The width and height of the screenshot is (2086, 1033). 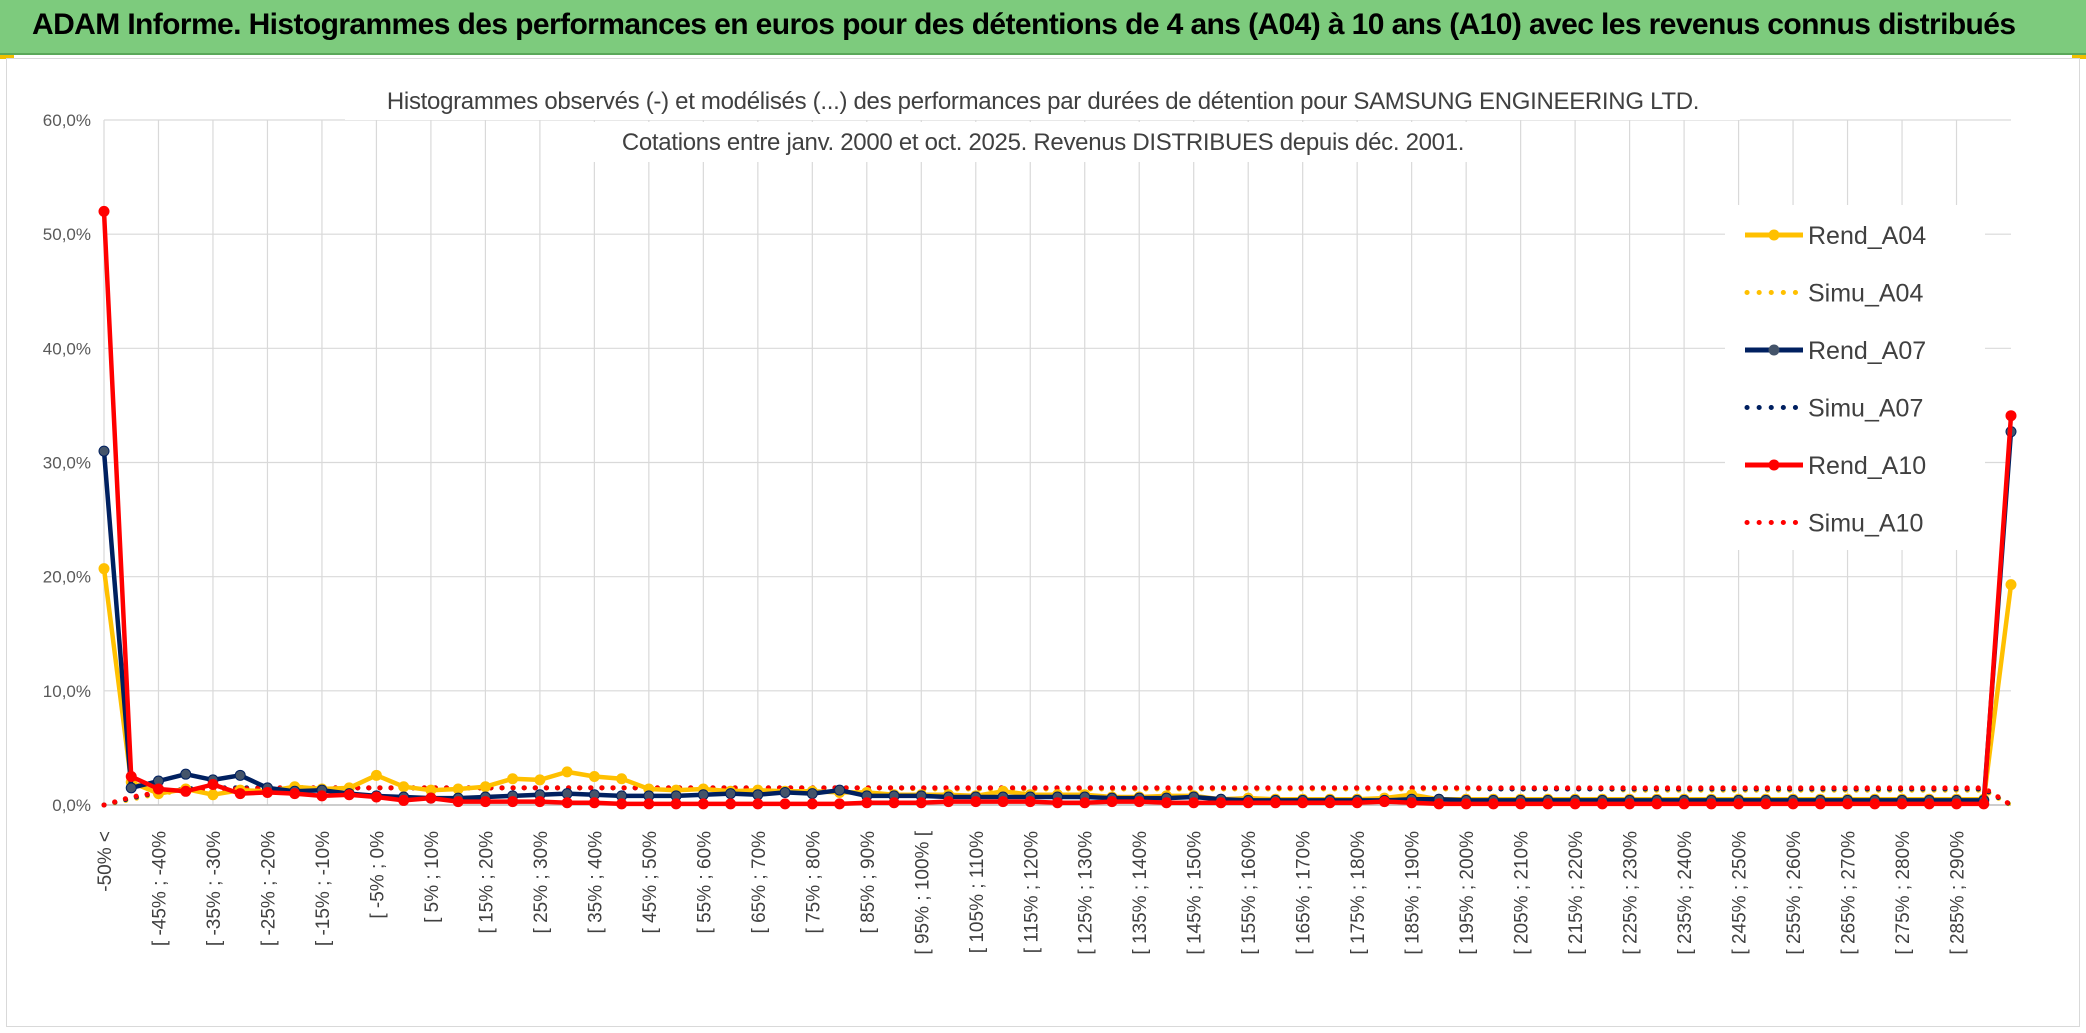 I want to click on x-tick-label: [ 115% ; 120%, so click(x=1031, y=892).